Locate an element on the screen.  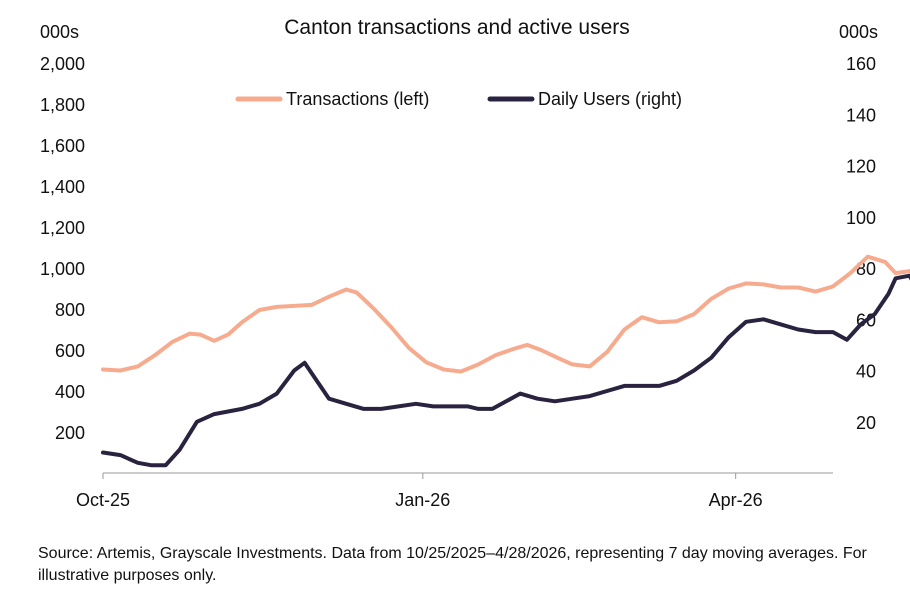
left-tick-label: 400 is located at coordinates (70, 392).